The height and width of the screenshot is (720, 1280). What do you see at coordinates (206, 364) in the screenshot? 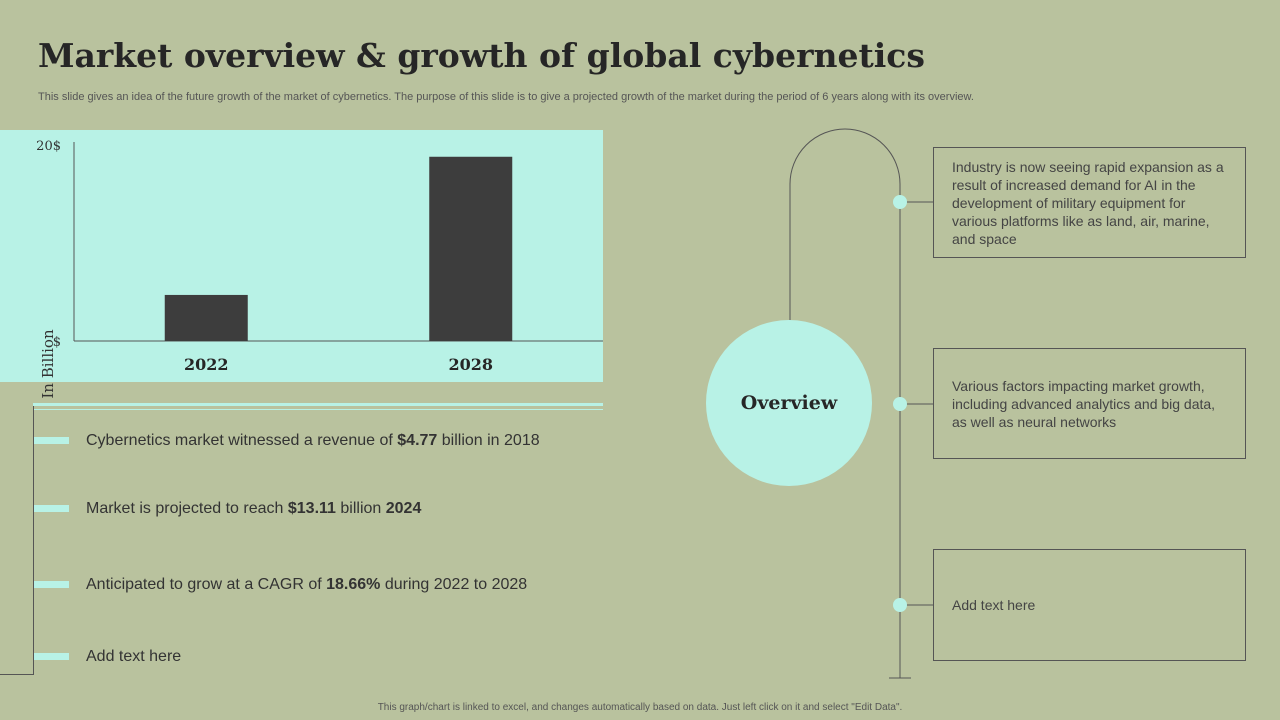
I see `x-tick-label: 2022` at bounding box center [206, 364].